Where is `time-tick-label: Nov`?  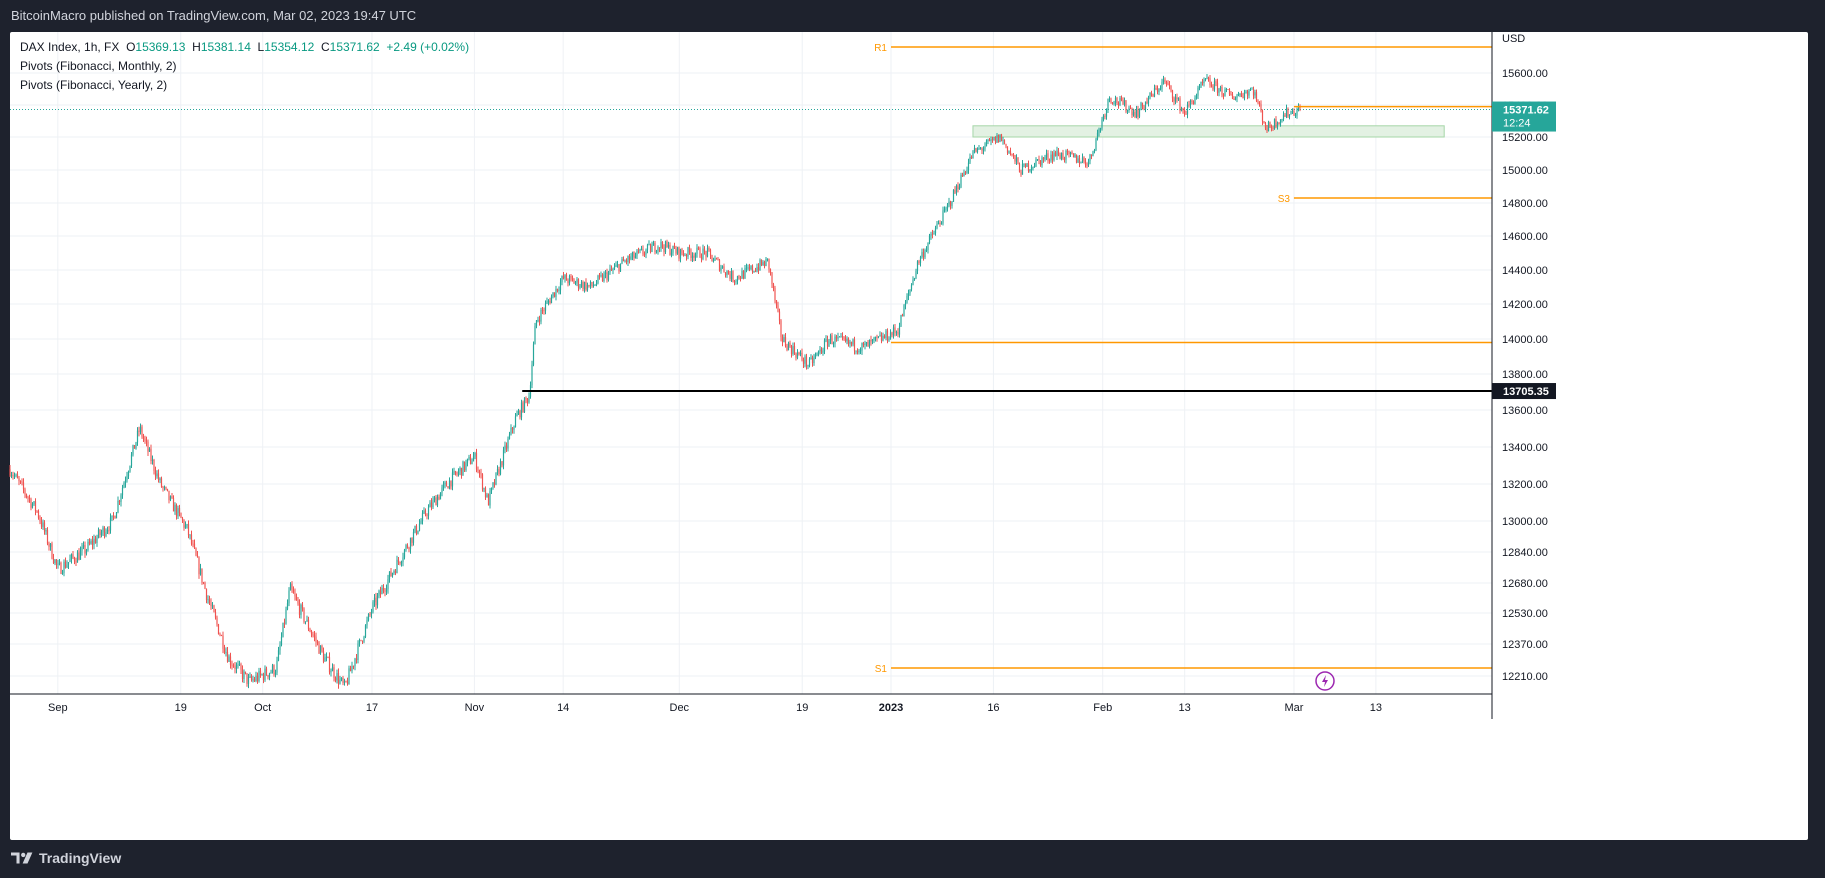
time-tick-label: Nov is located at coordinates (475, 708).